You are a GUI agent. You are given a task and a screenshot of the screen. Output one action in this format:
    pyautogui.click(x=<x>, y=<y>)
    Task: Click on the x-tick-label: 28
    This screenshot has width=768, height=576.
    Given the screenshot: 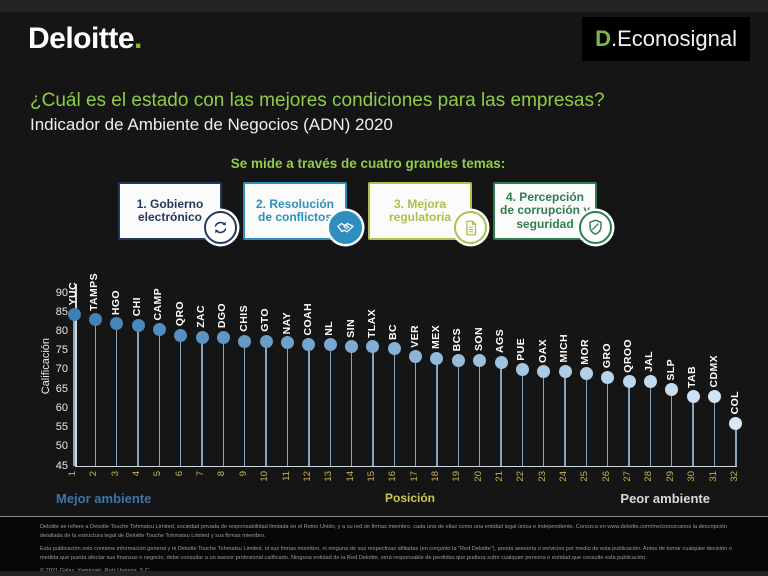 What is the action you would take?
    pyautogui.click(x=649, y=476)
    